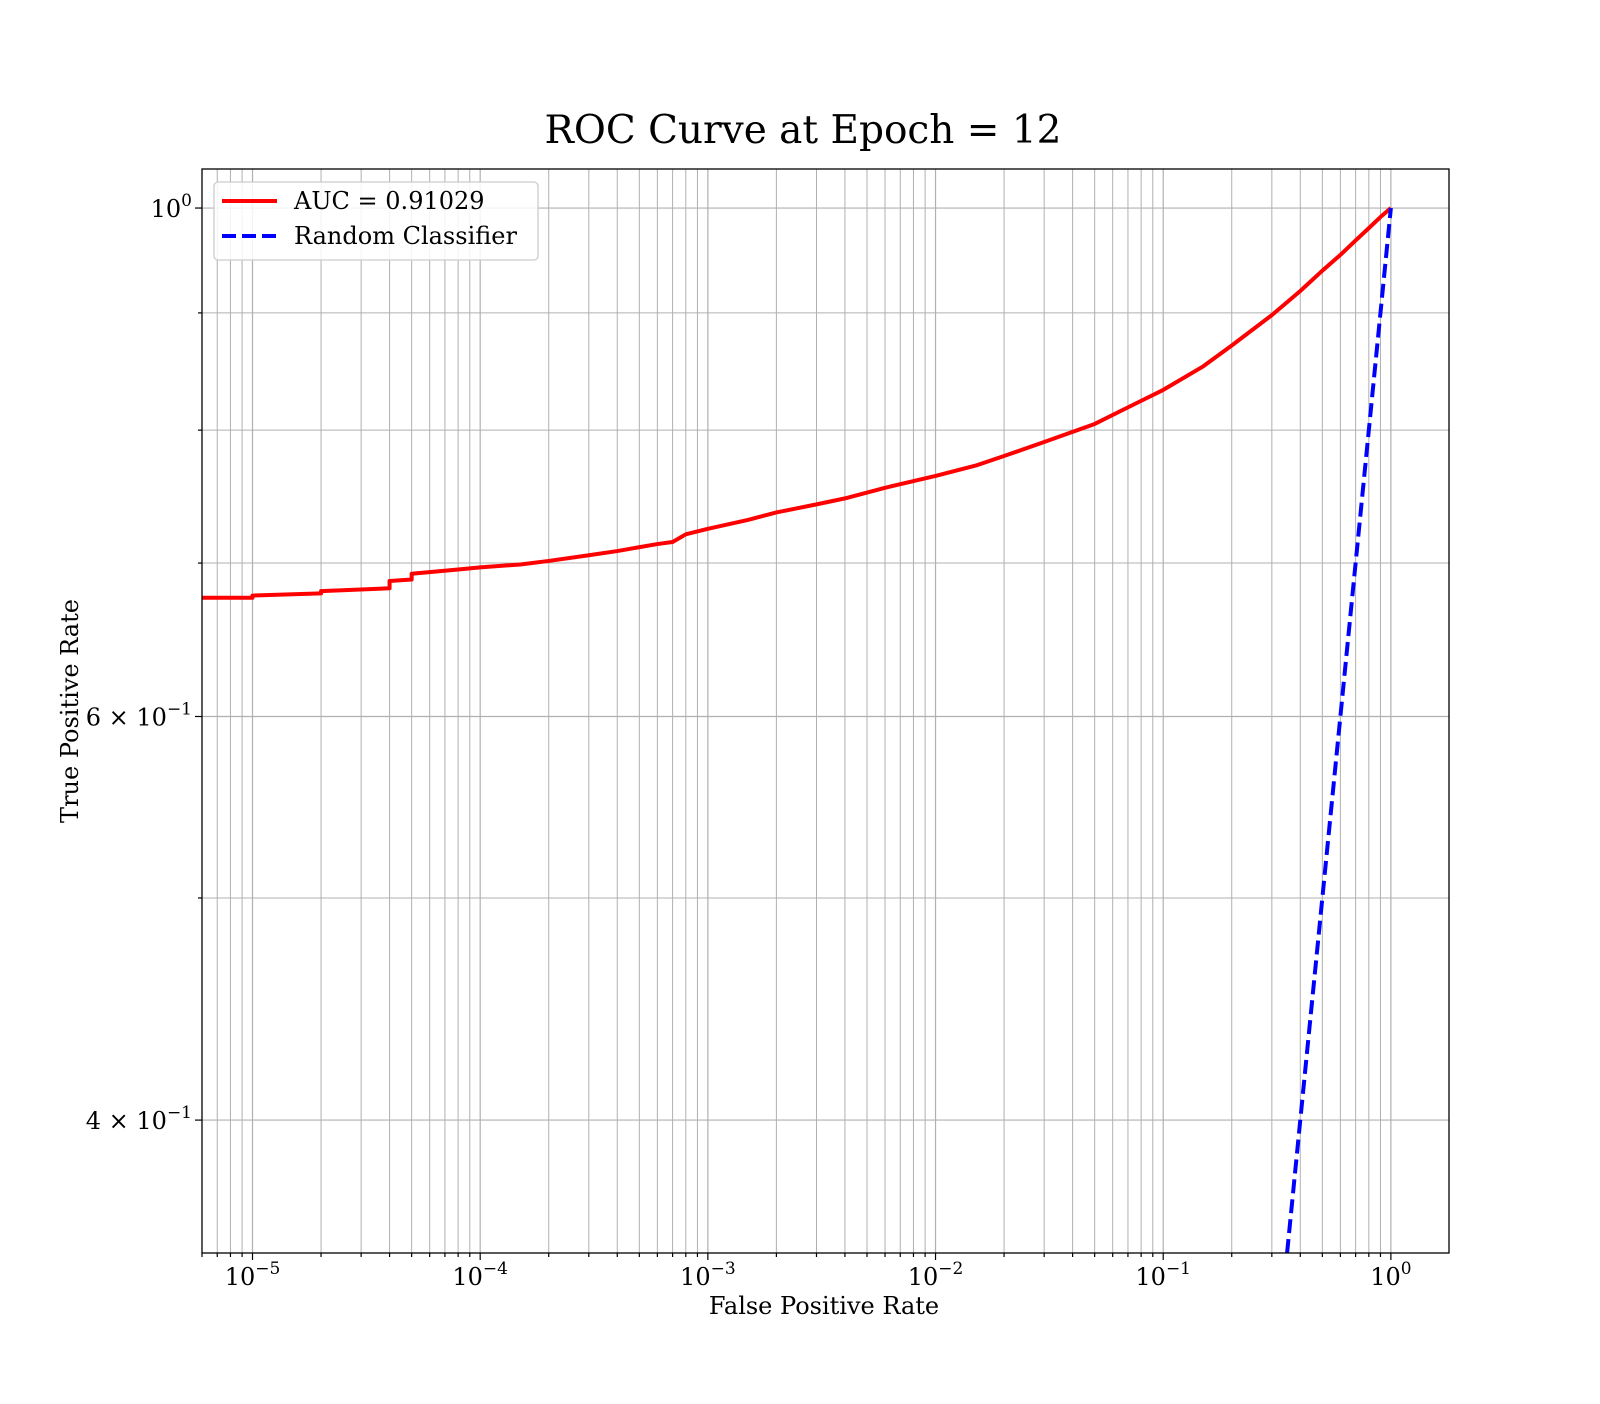  What do you see at coordinates (480, 1275) in the screenshot?
I see `x-tick-label: 10⁻⁴` at bounding box center [480, 1275].